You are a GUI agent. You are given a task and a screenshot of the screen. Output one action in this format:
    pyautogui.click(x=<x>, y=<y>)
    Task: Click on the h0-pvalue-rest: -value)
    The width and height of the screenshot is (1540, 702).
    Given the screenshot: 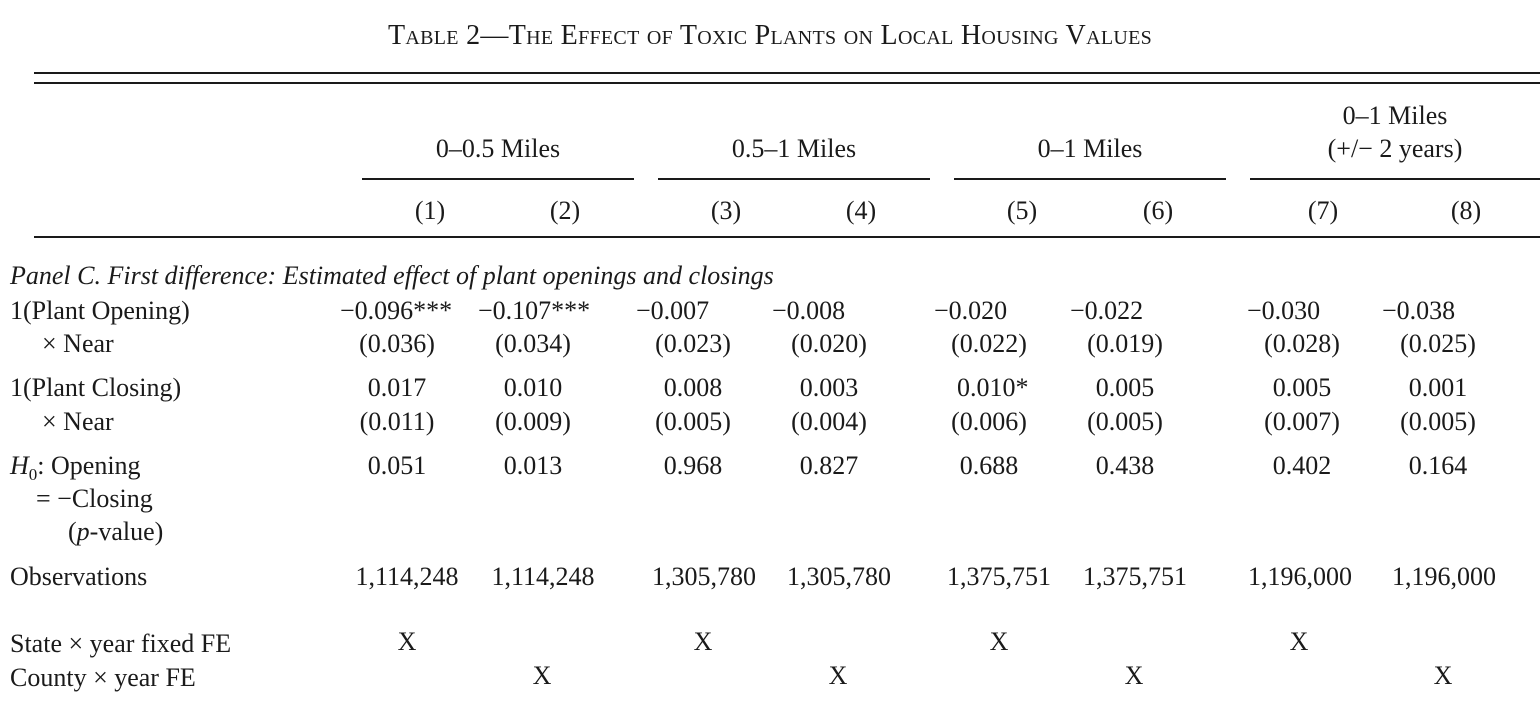 What is the action you would take?
    pyautogui.click(x=126, y=531)
    